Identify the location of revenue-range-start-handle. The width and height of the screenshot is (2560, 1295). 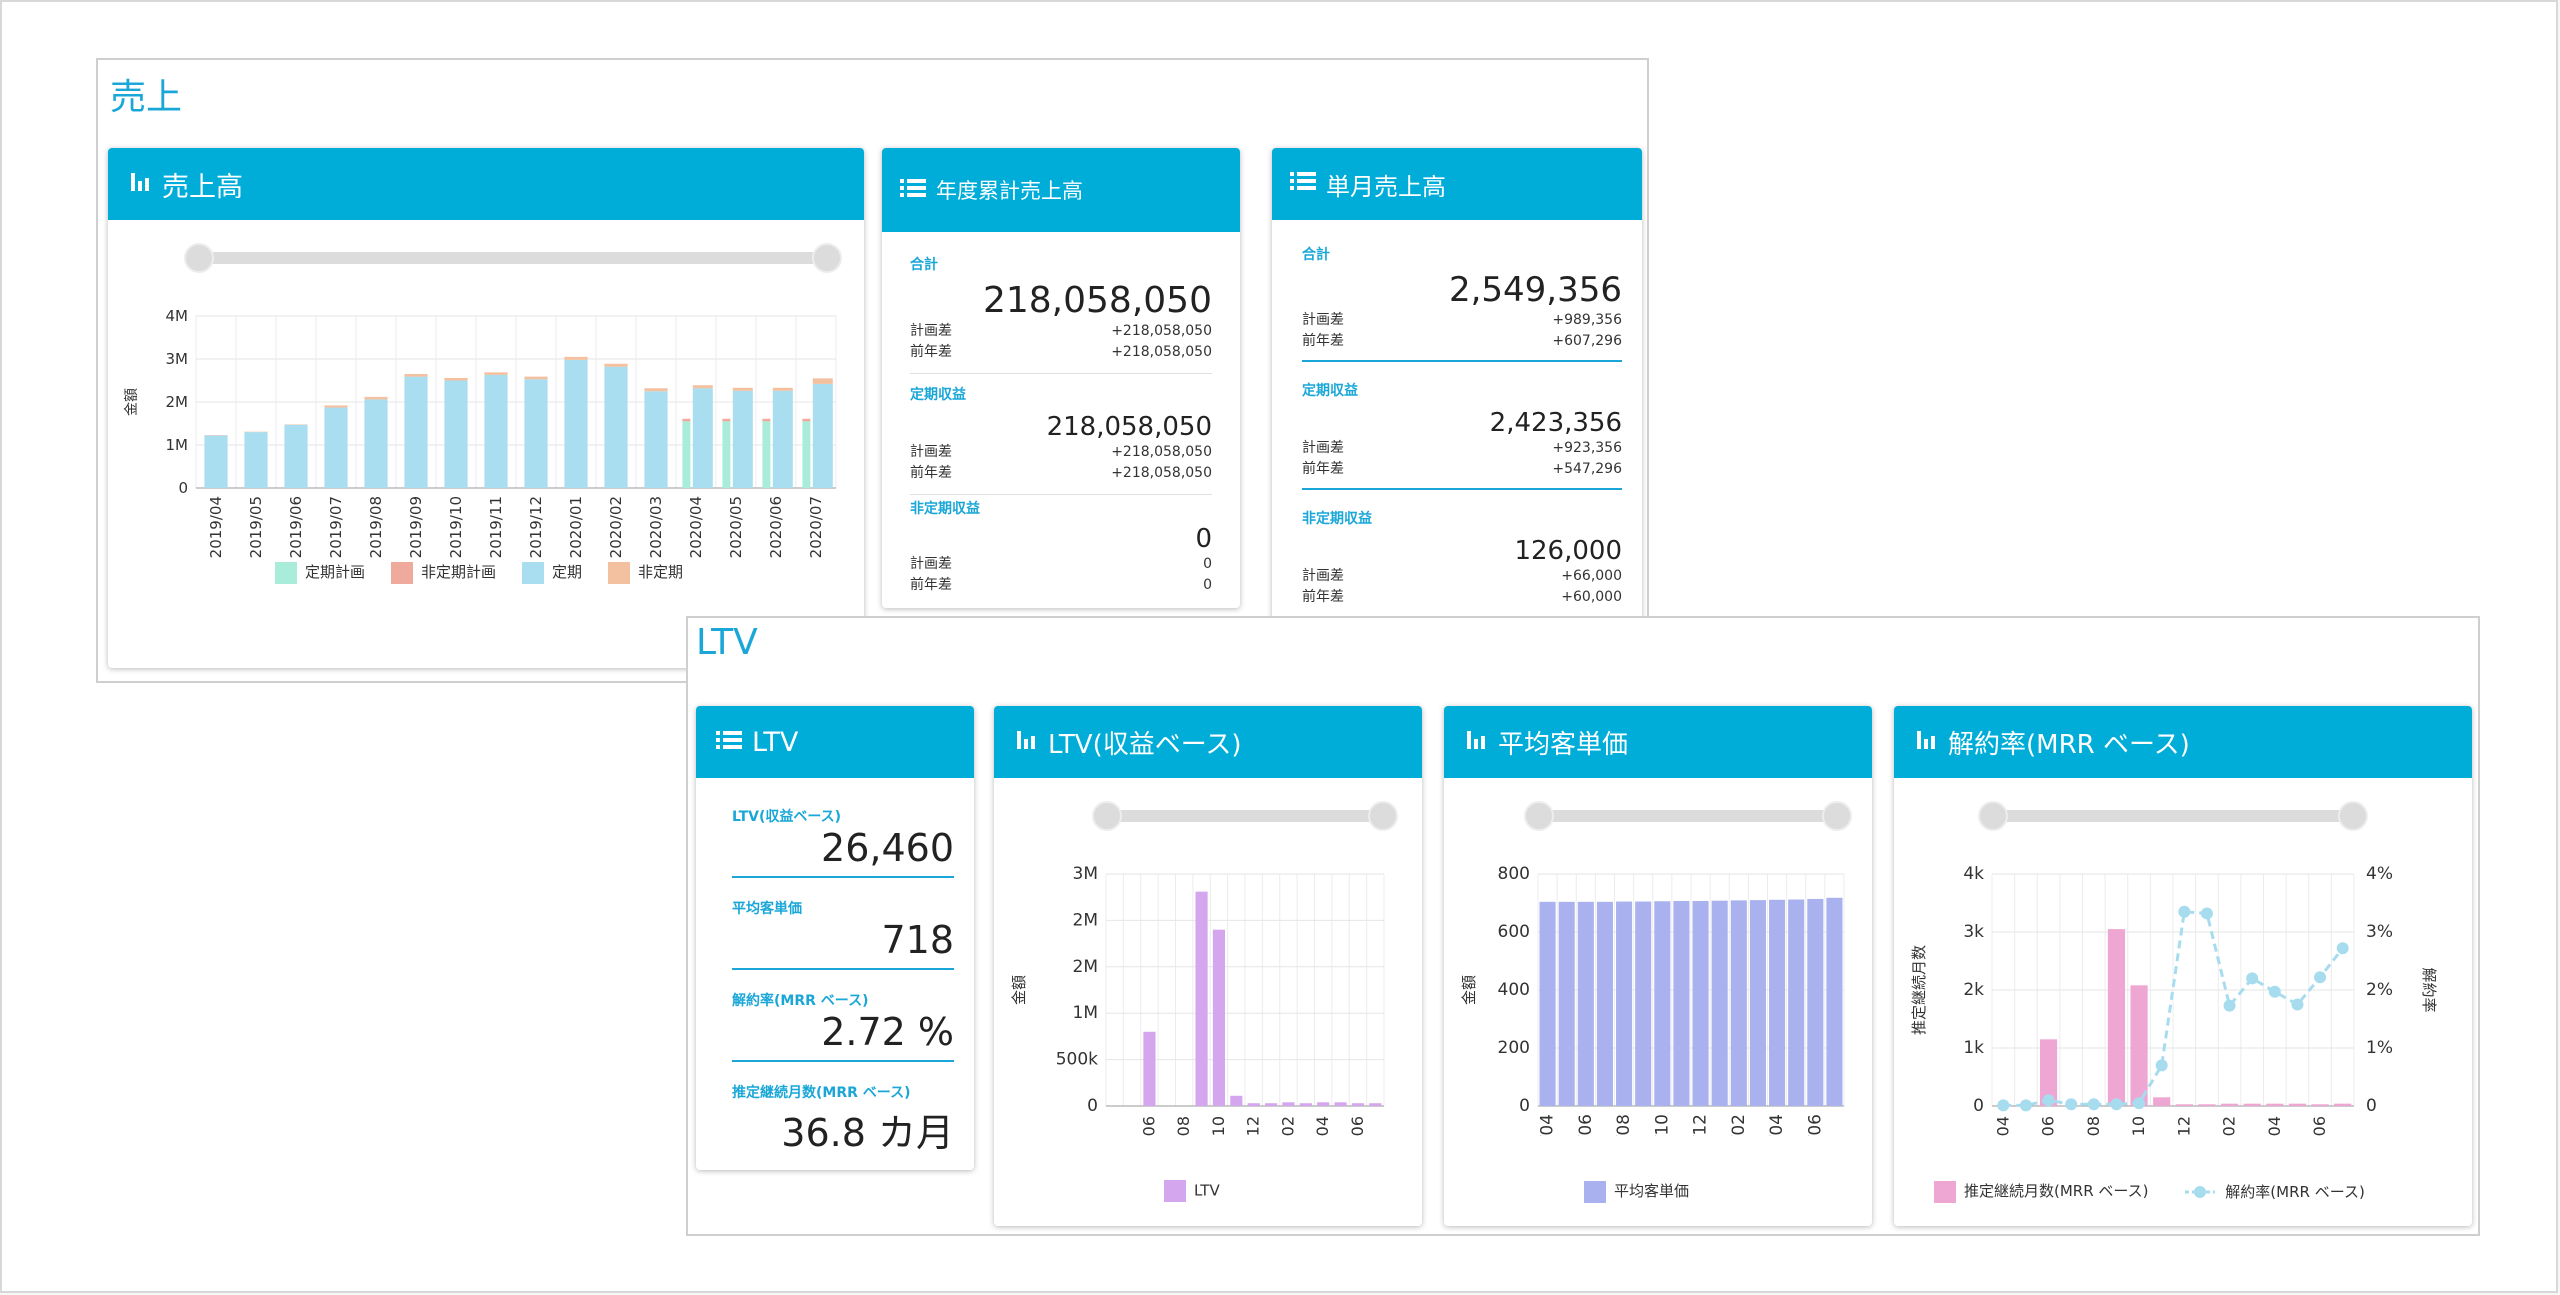
(199, 258).